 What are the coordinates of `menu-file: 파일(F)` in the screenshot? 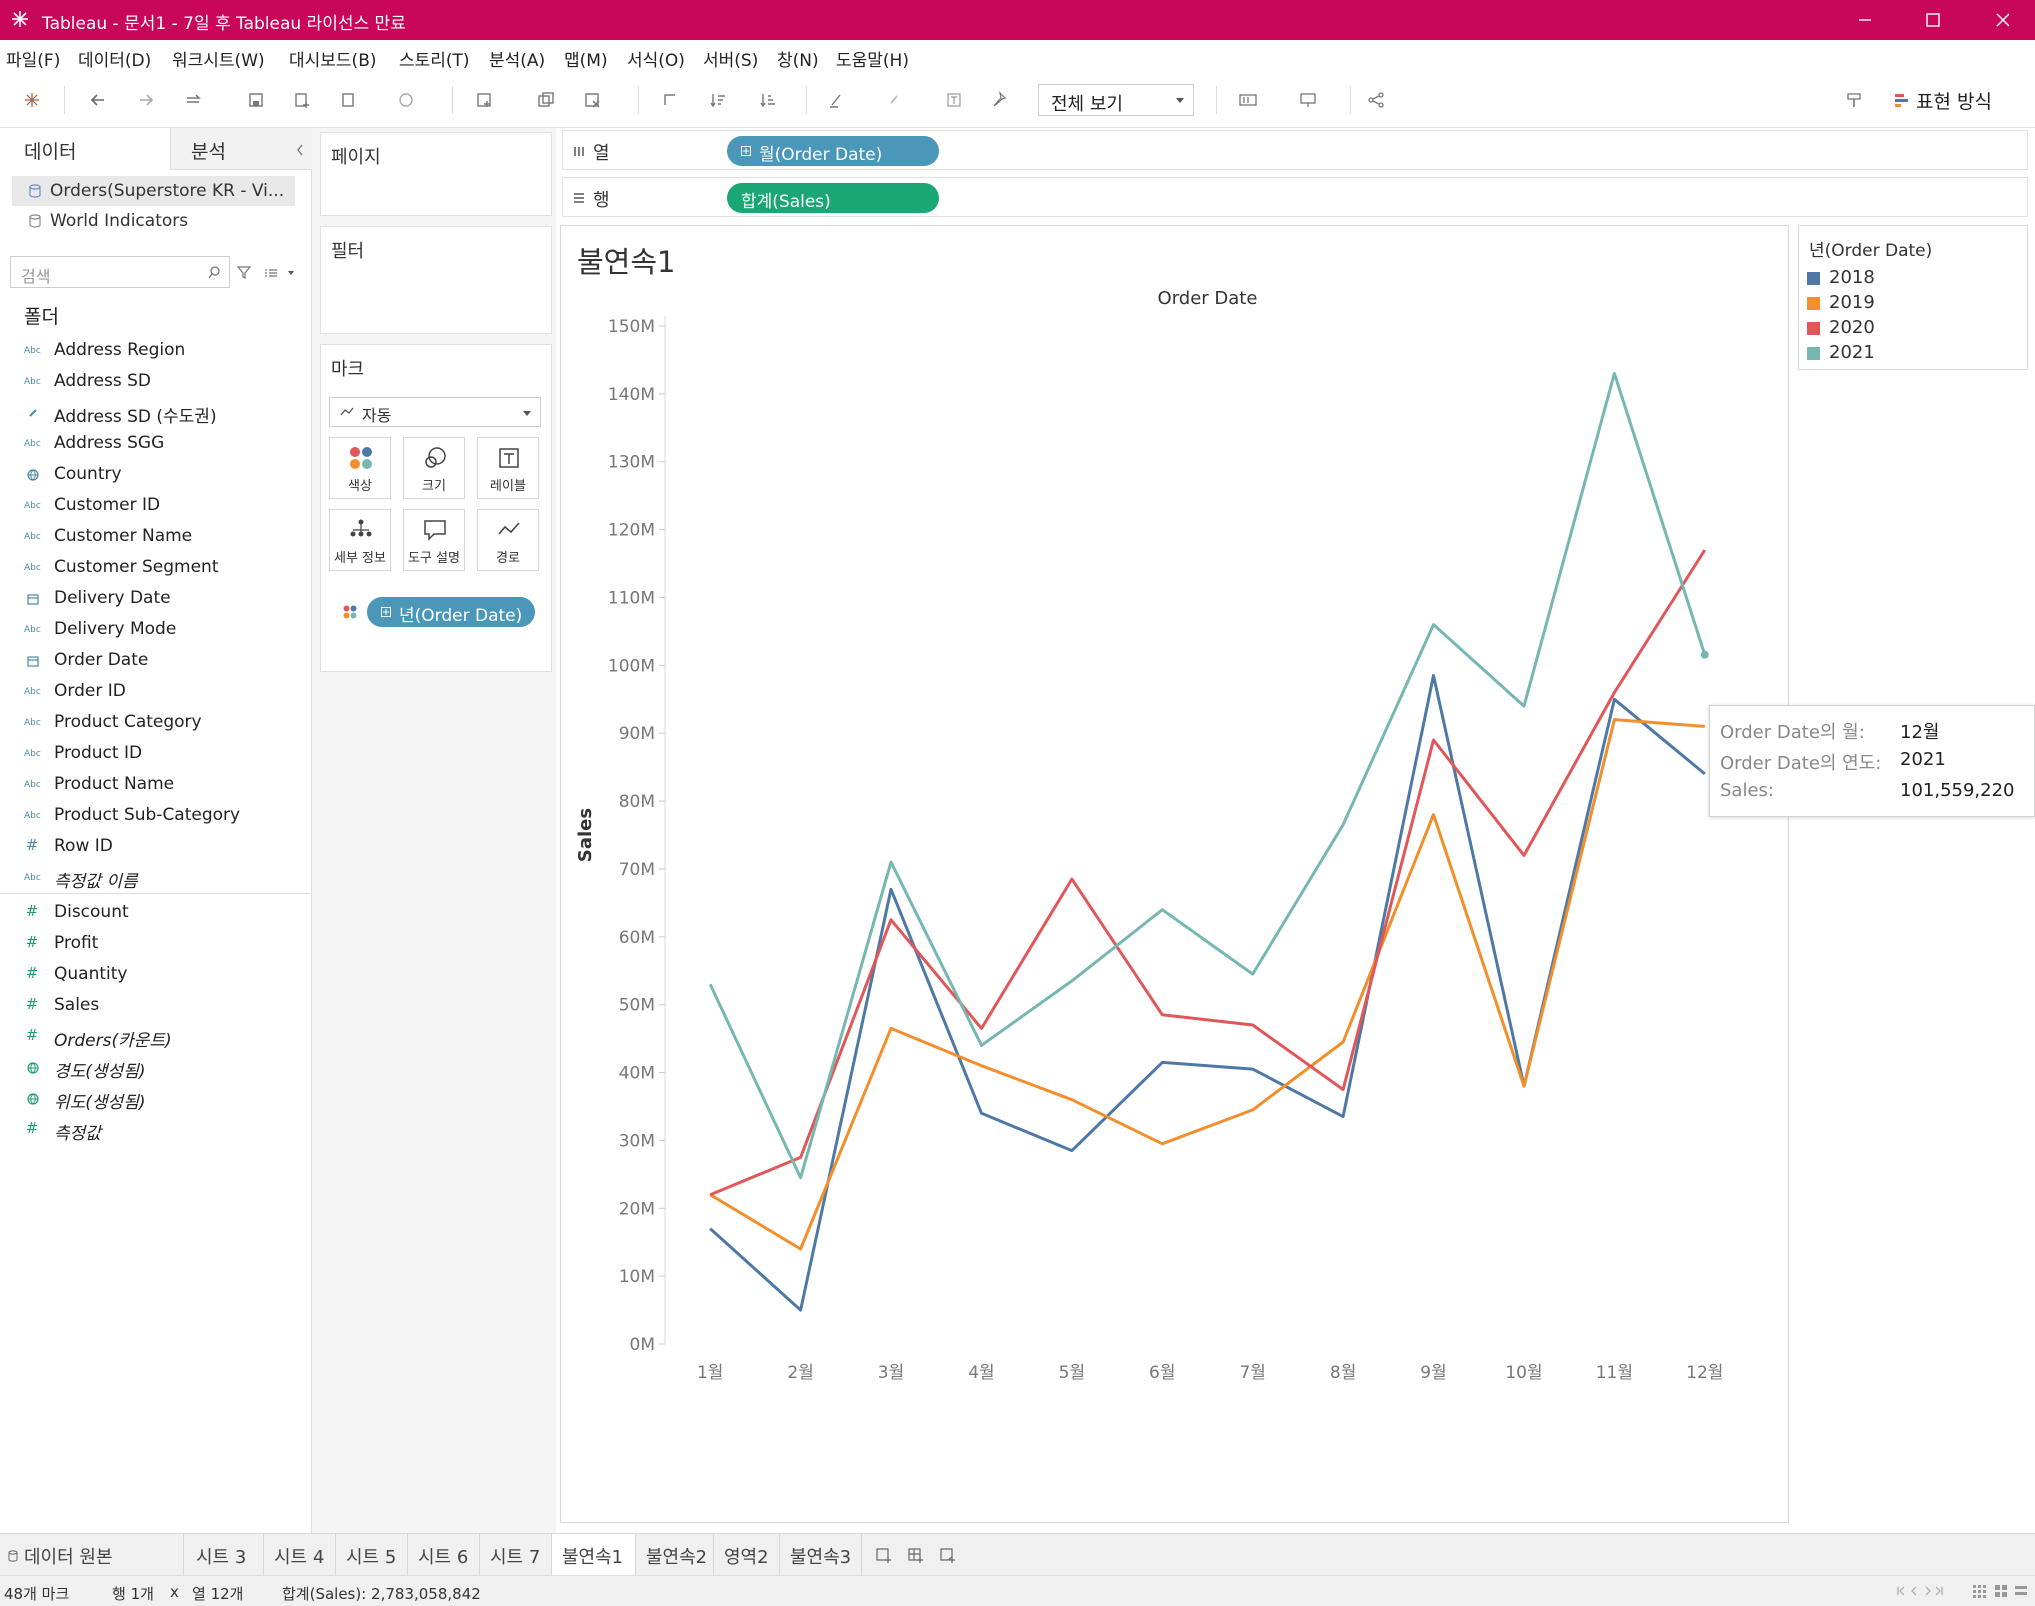 It's located at (33, 61).